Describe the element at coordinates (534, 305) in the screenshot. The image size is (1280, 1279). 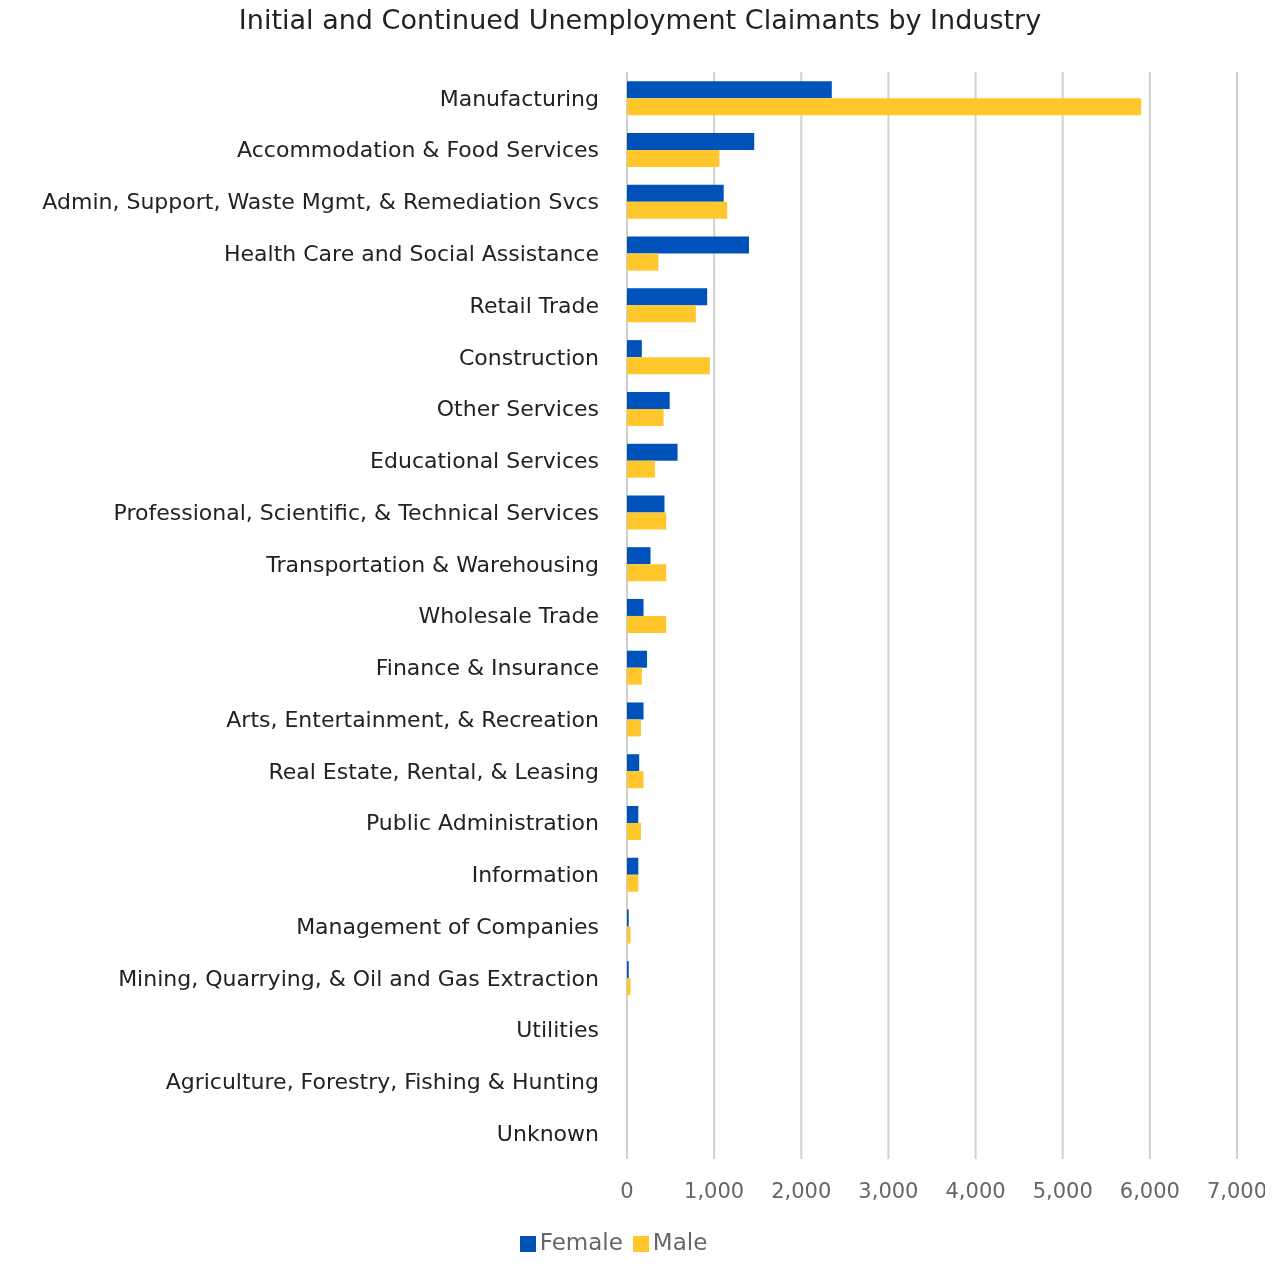
I see `y-tick-label: Retail Trade` at that location.